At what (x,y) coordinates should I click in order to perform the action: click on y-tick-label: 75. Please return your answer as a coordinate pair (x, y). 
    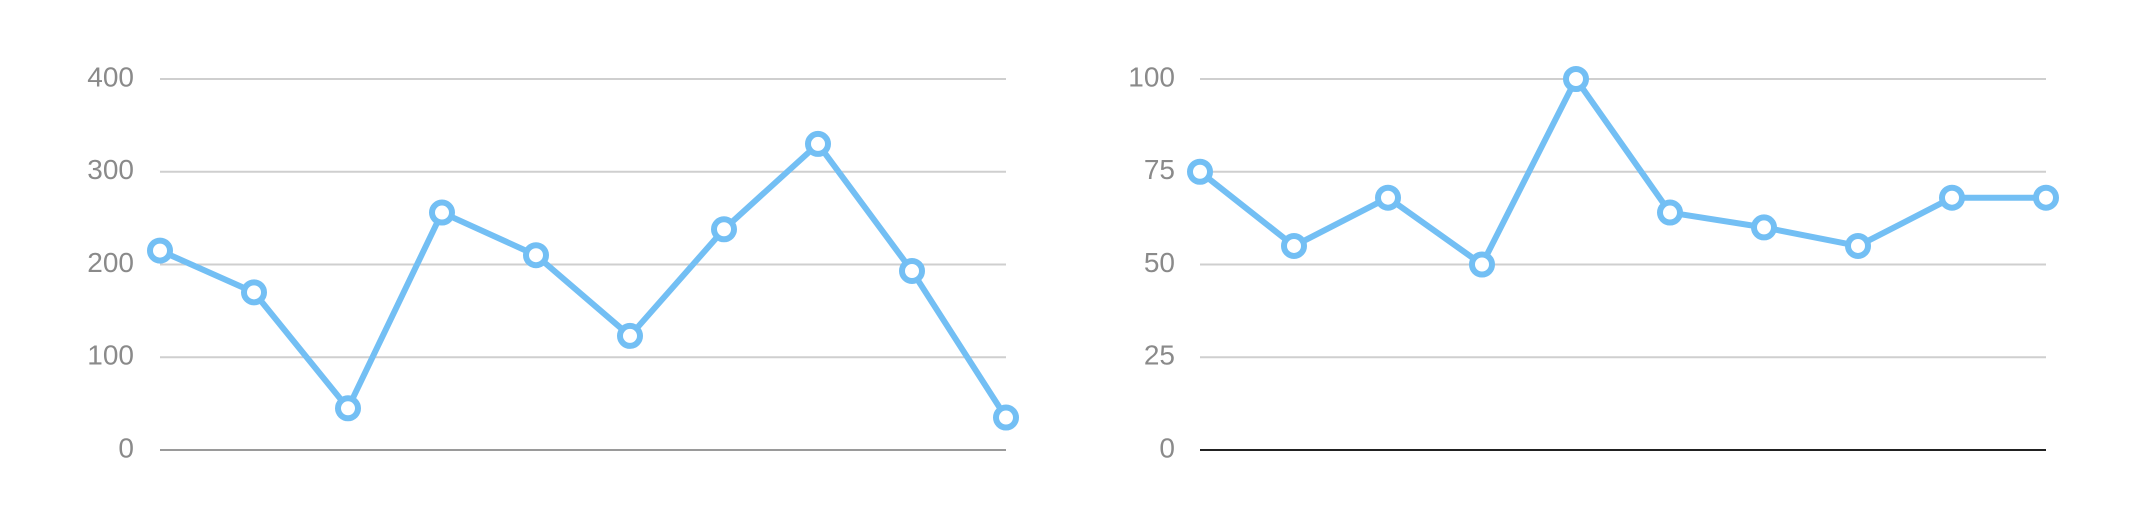
    Looking at the image, I should click on (1159, 169).